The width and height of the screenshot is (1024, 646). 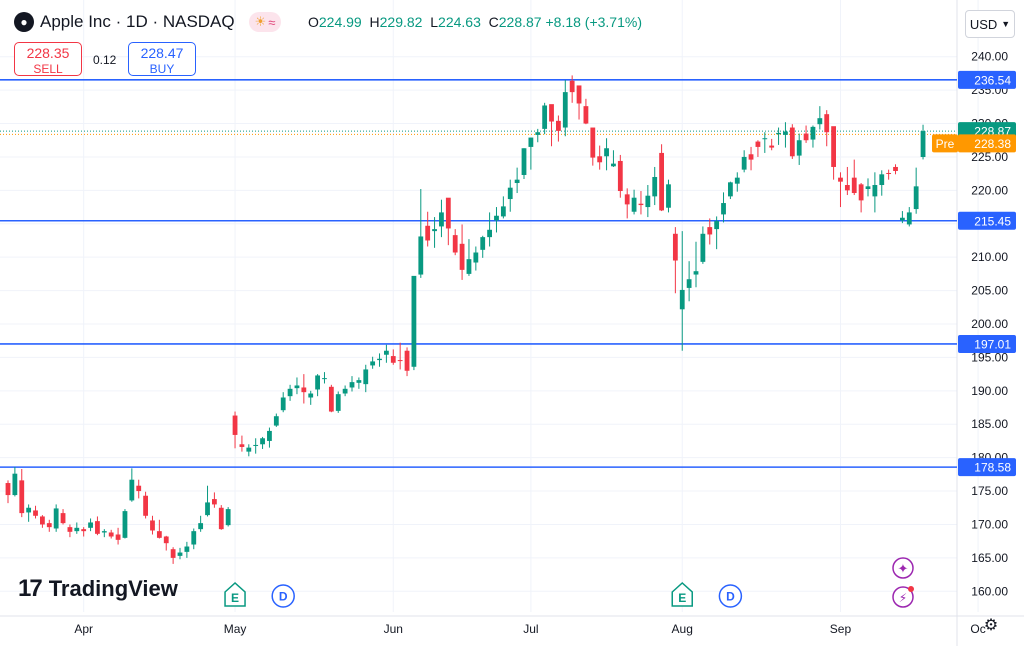 I want to click on tradingview-logo: 17 TradingView, so click(x=98, y=589).